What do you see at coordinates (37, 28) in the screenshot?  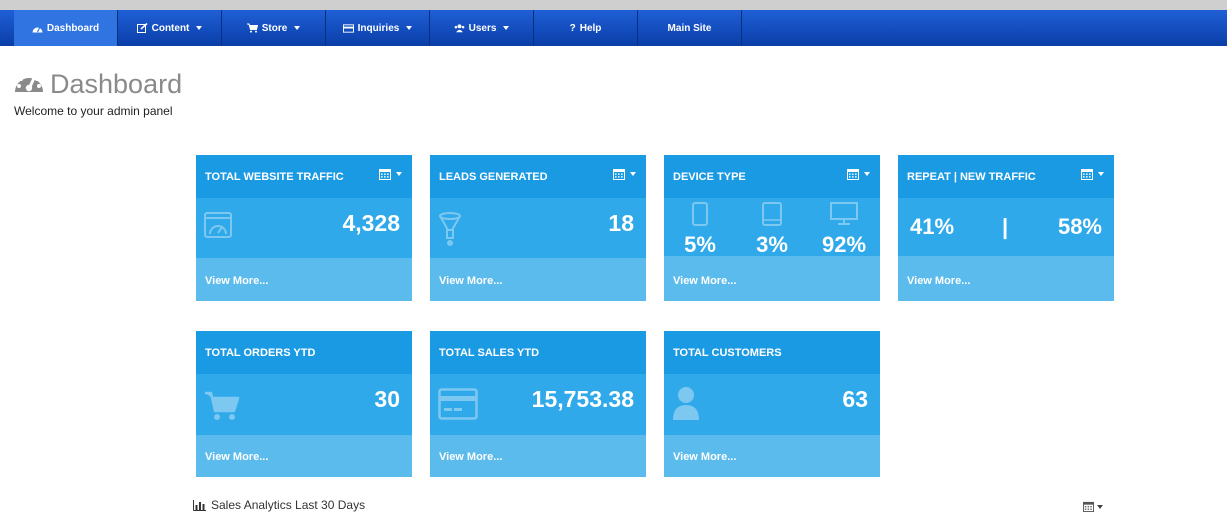 I see `dashboard-icon` at bounding box center [37, 28].